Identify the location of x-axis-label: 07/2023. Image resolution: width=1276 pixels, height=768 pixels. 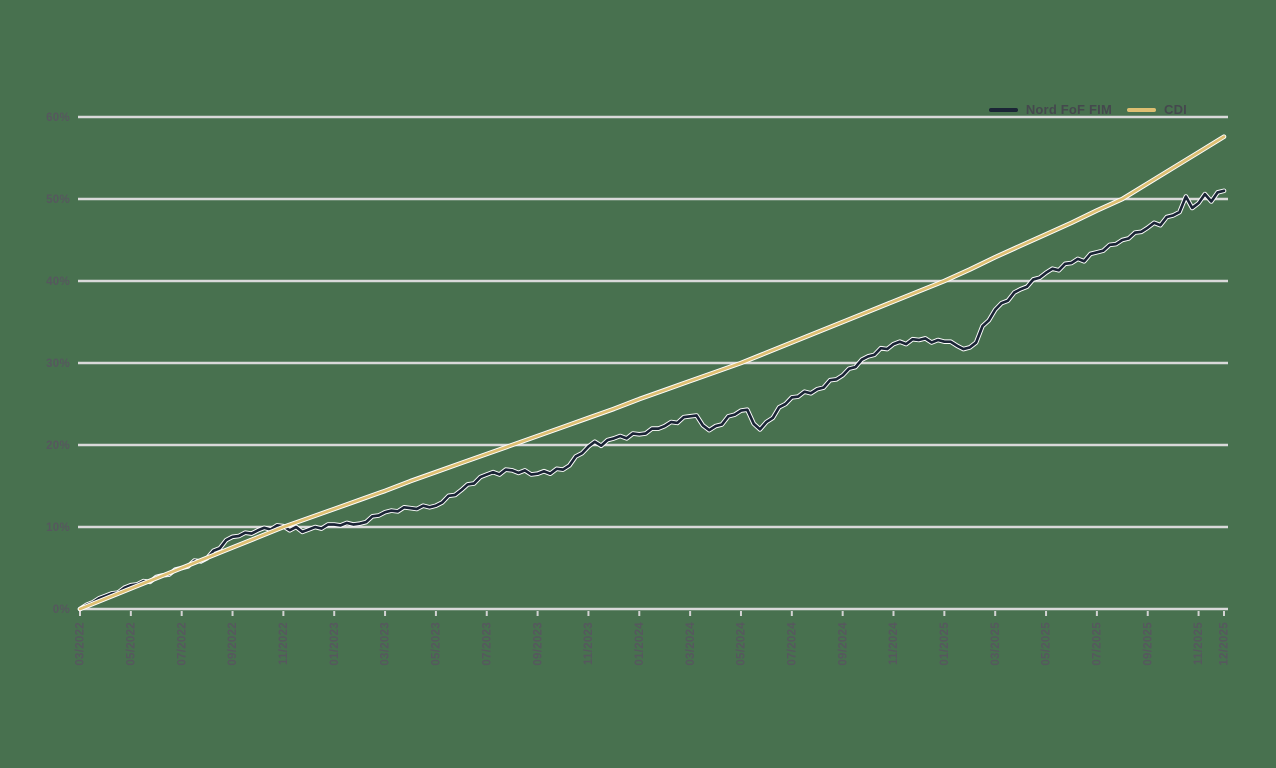
(487, 644).